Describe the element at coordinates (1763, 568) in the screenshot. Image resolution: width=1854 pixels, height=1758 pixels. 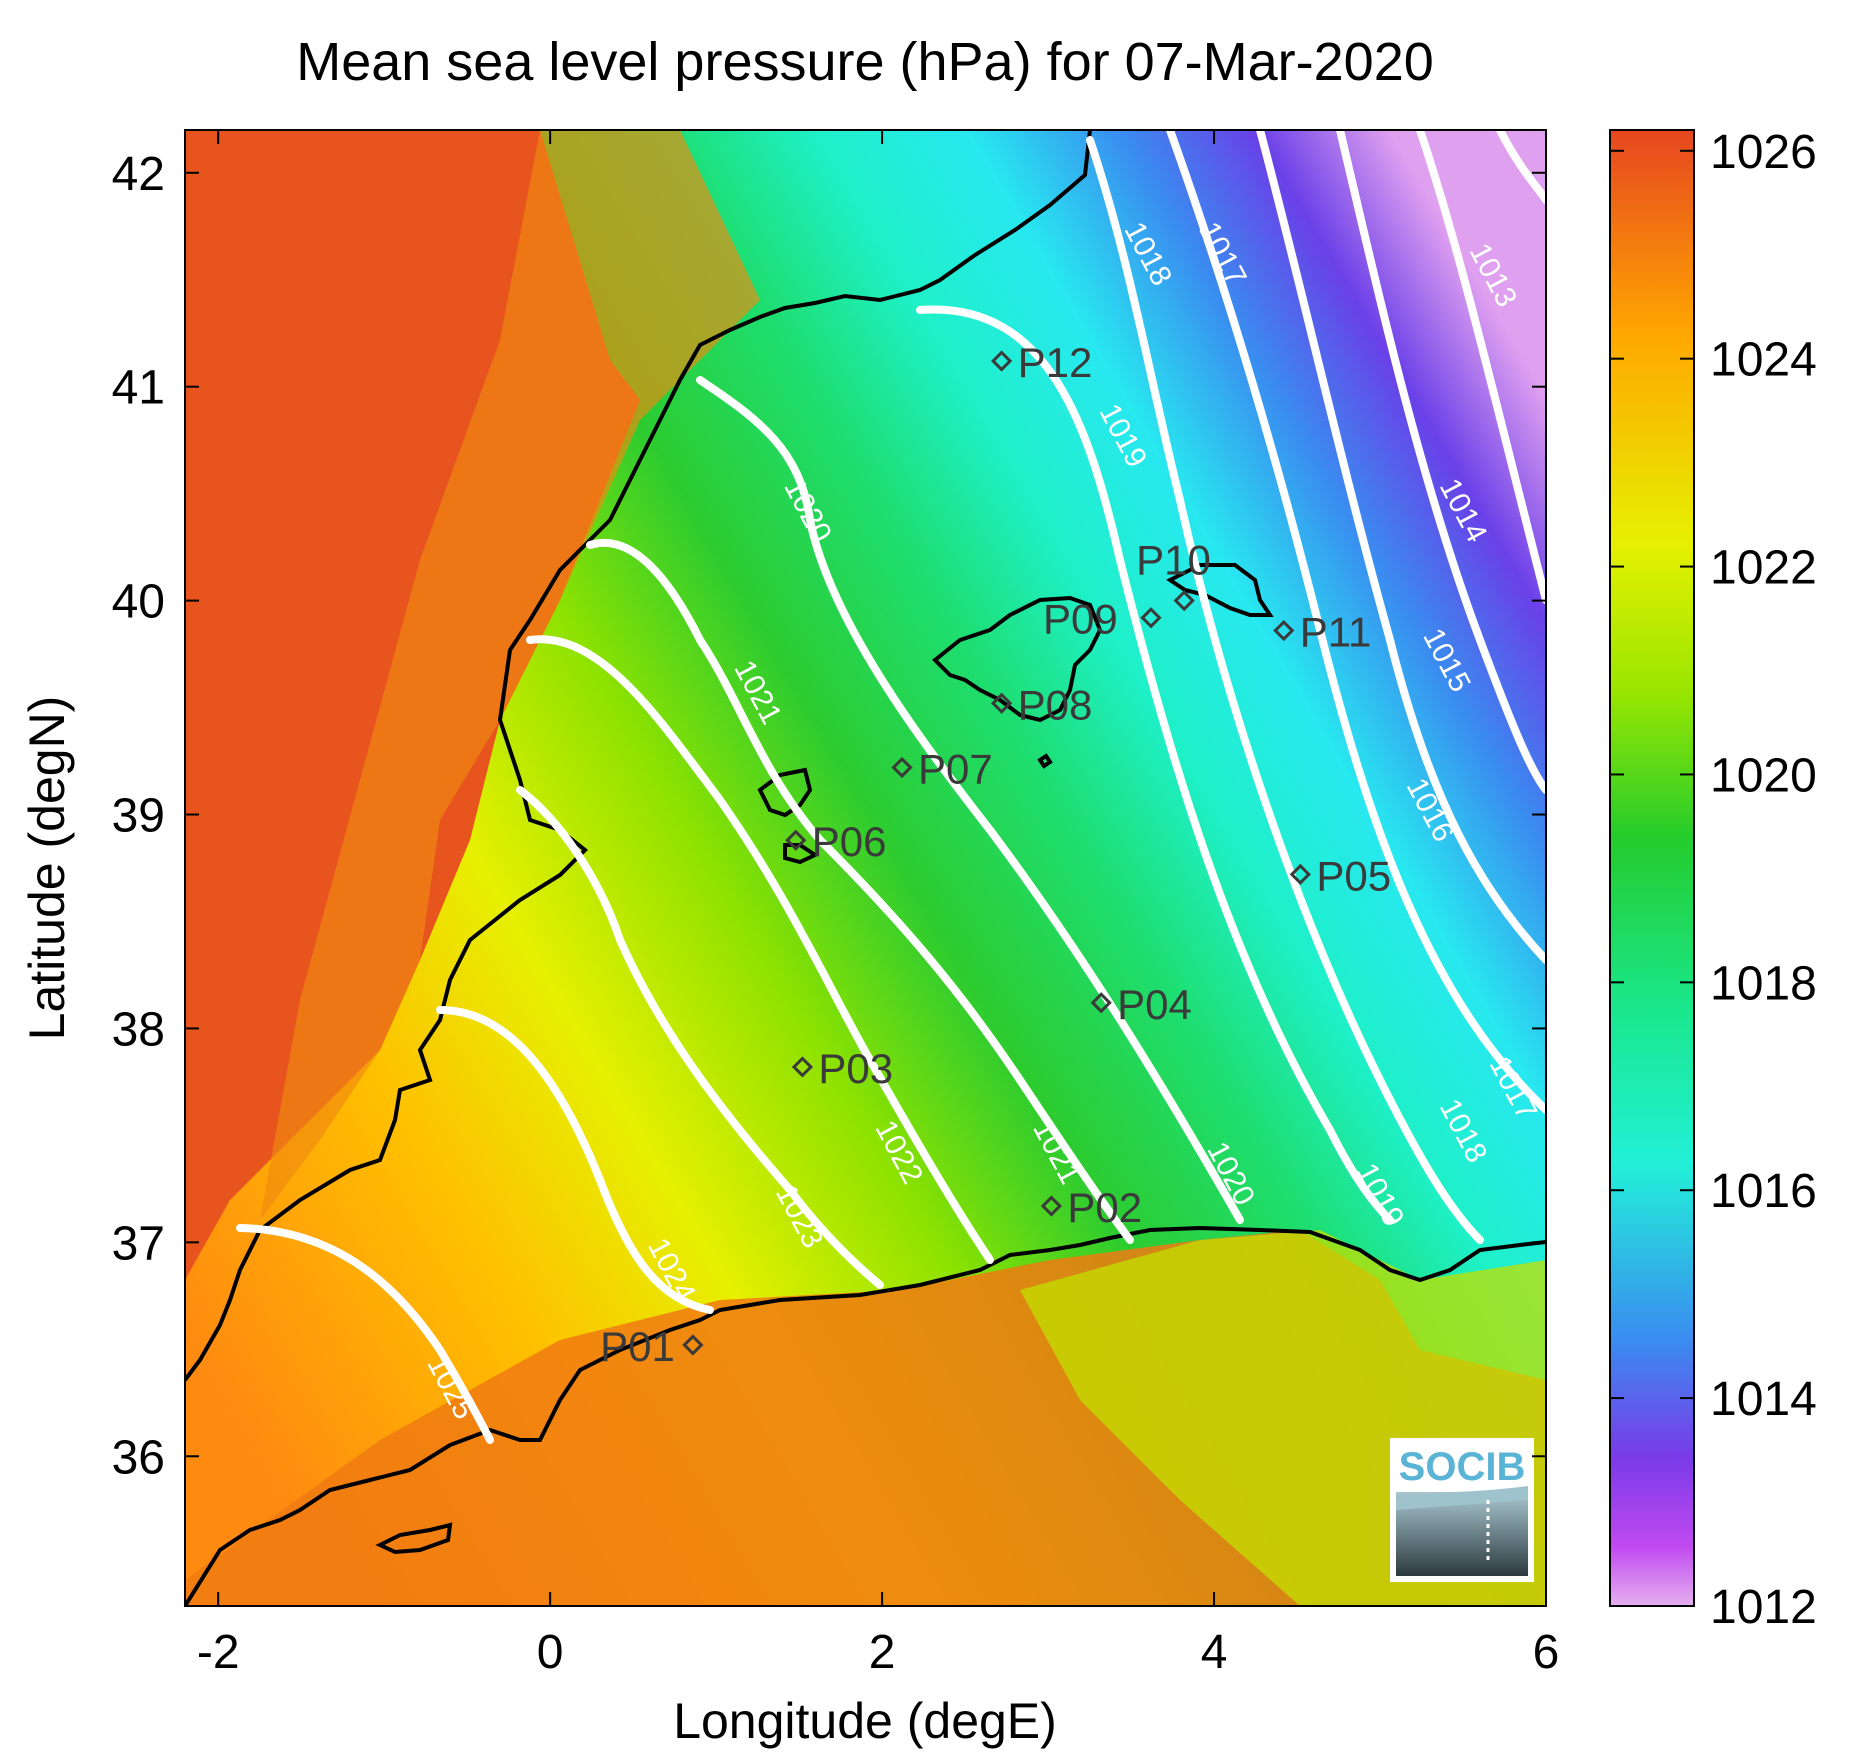
I see `colorbar-tick-label: 1022` at that location.